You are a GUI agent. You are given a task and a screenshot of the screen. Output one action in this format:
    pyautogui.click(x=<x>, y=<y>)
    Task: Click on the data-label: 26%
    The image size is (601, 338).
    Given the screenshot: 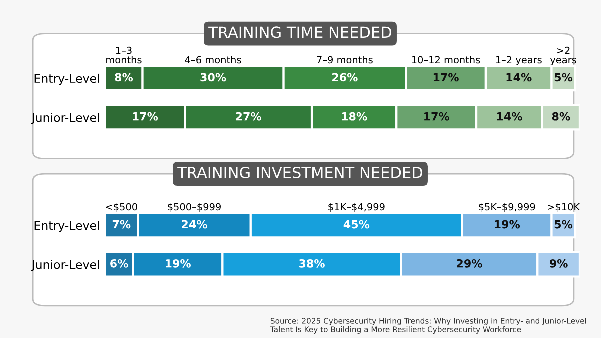 What is the action you would take?
    pyautogui.click(x=345, y=77)
    